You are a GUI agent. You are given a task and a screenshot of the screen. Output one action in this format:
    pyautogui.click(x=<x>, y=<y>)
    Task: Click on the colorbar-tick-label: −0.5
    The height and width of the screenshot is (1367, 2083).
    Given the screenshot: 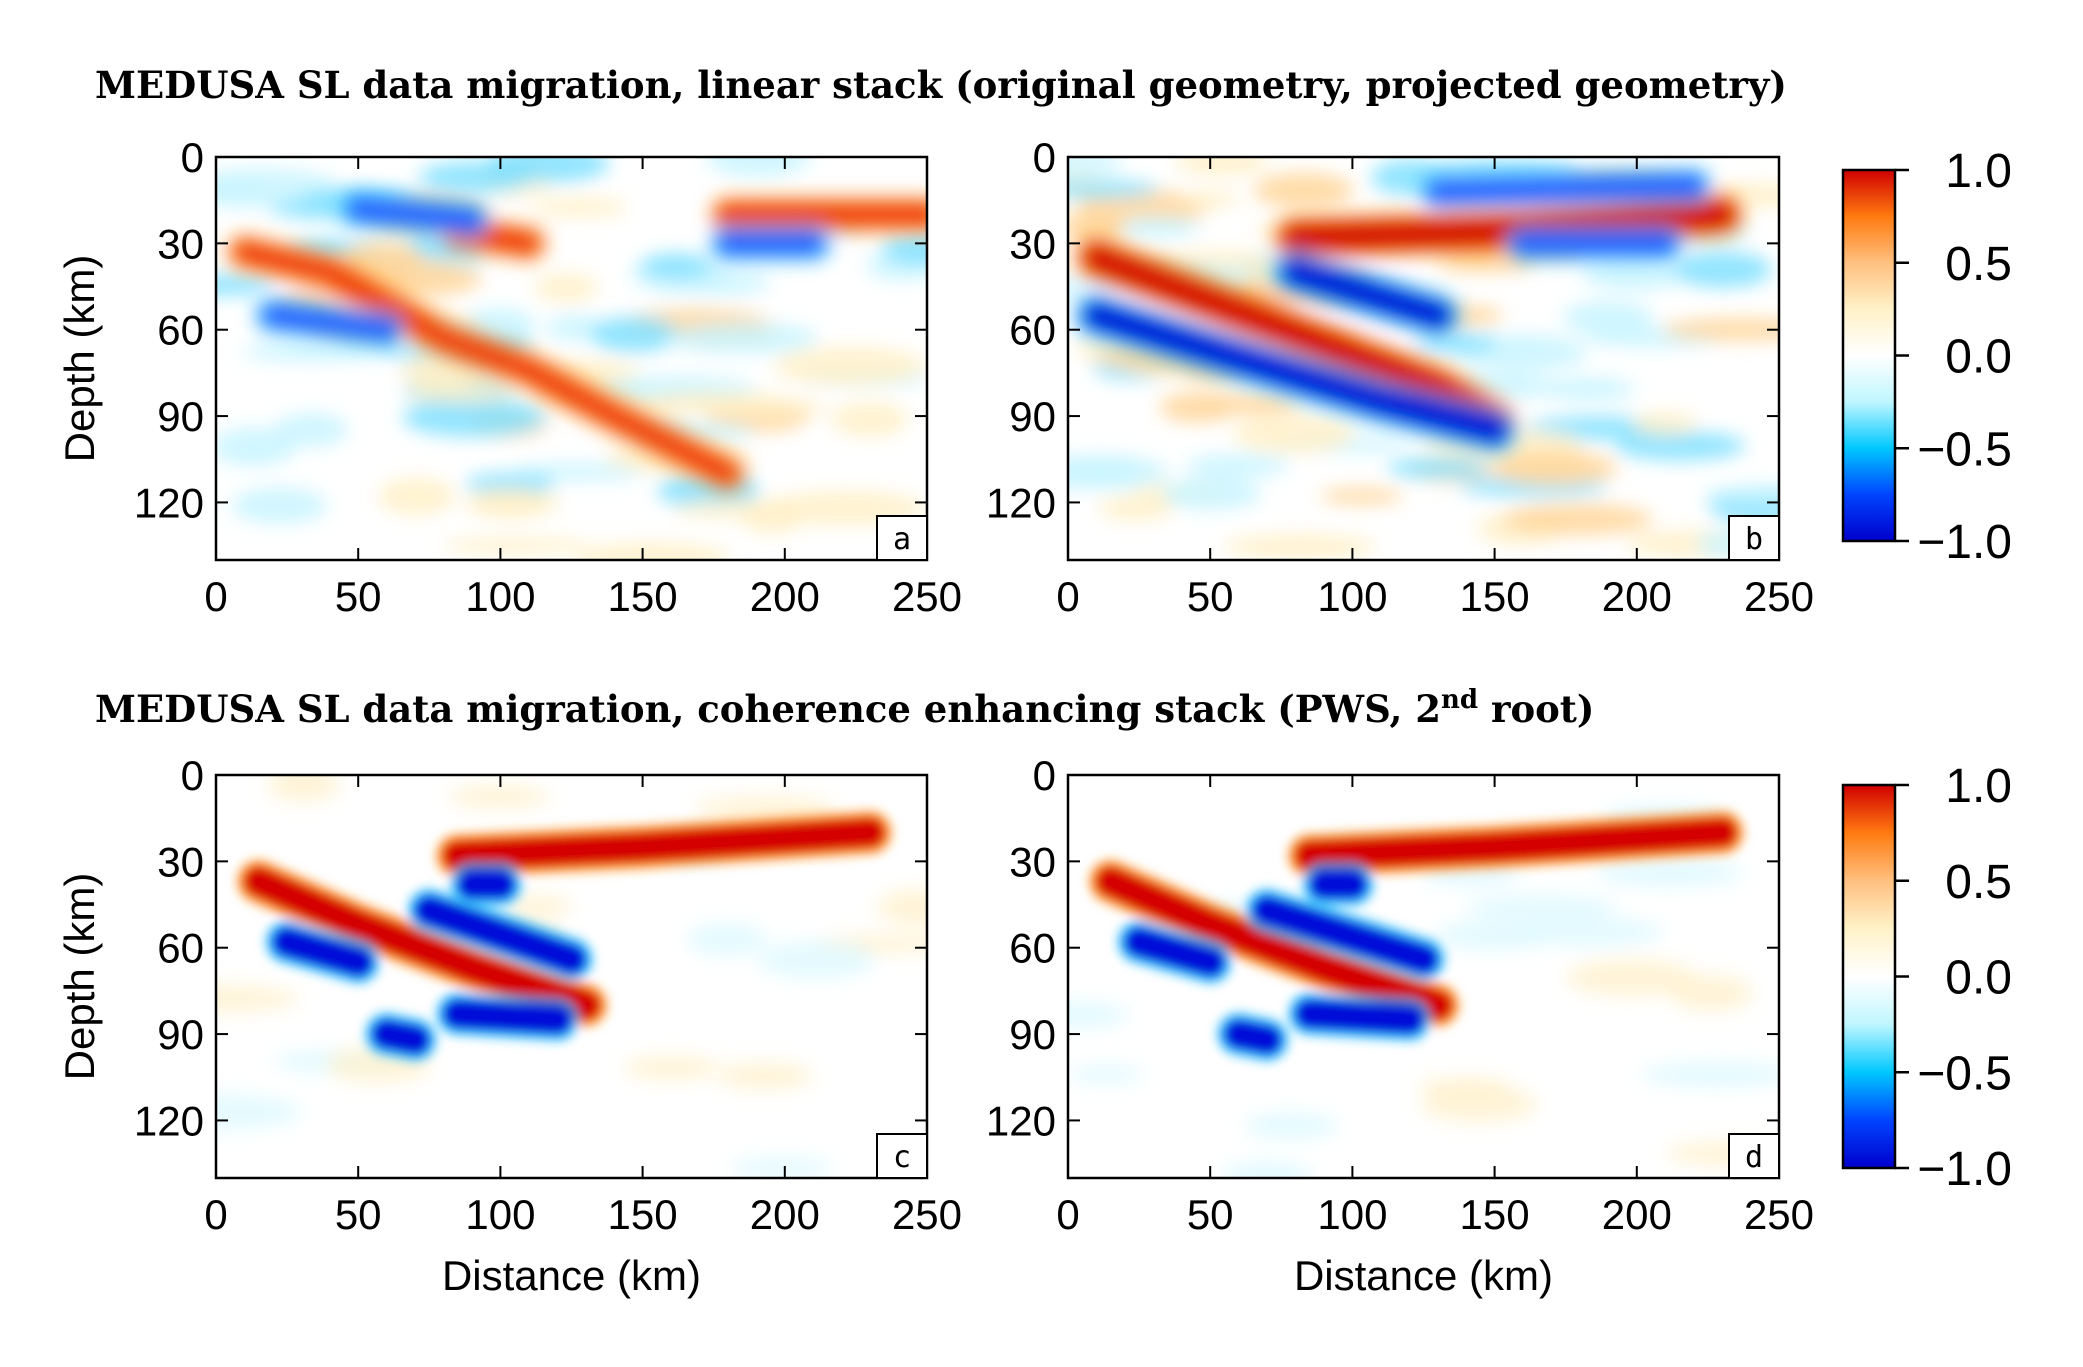 What is the action you would take?
    pyautogui.click(x=1964, y=1073)
    